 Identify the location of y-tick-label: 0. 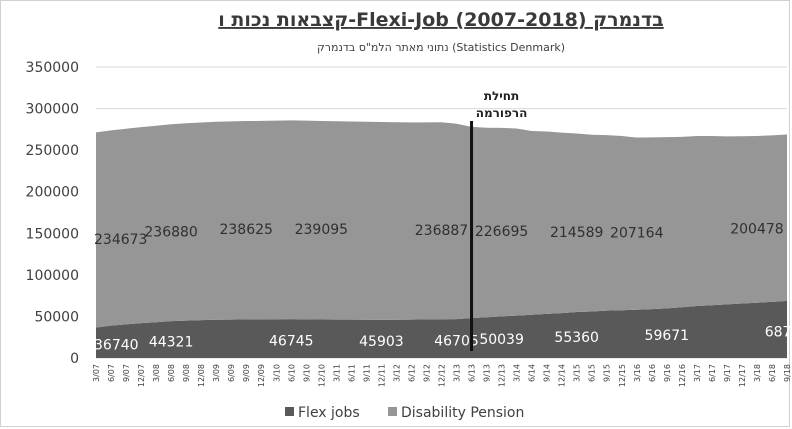
(74, 359).